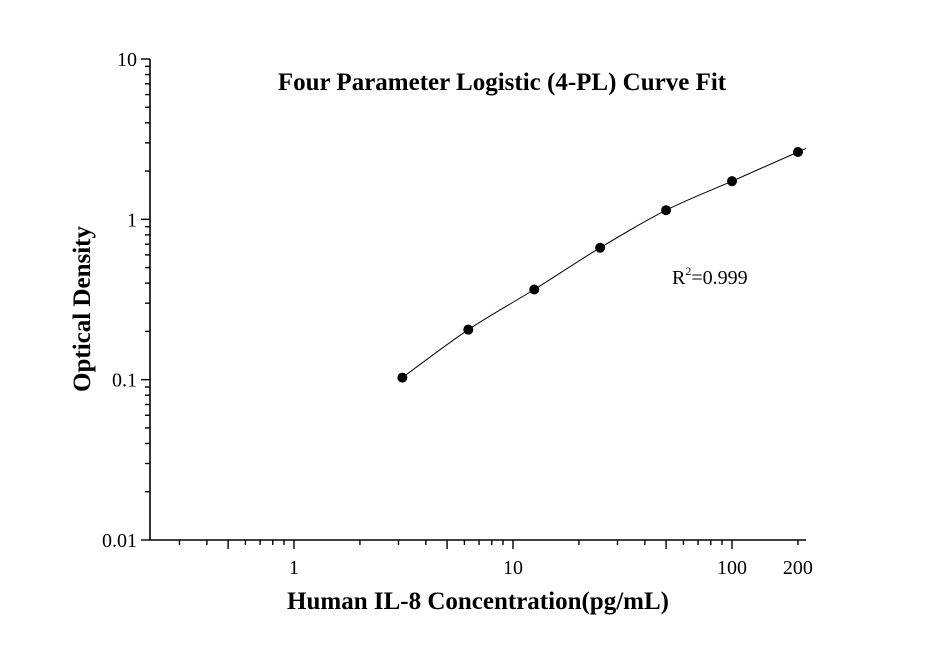 The image size is (934, 650). What do you see at coordinates (688, 271) in the screenshot?
I see `r-squared-superscript: 2` at bounding box center [688, 271].